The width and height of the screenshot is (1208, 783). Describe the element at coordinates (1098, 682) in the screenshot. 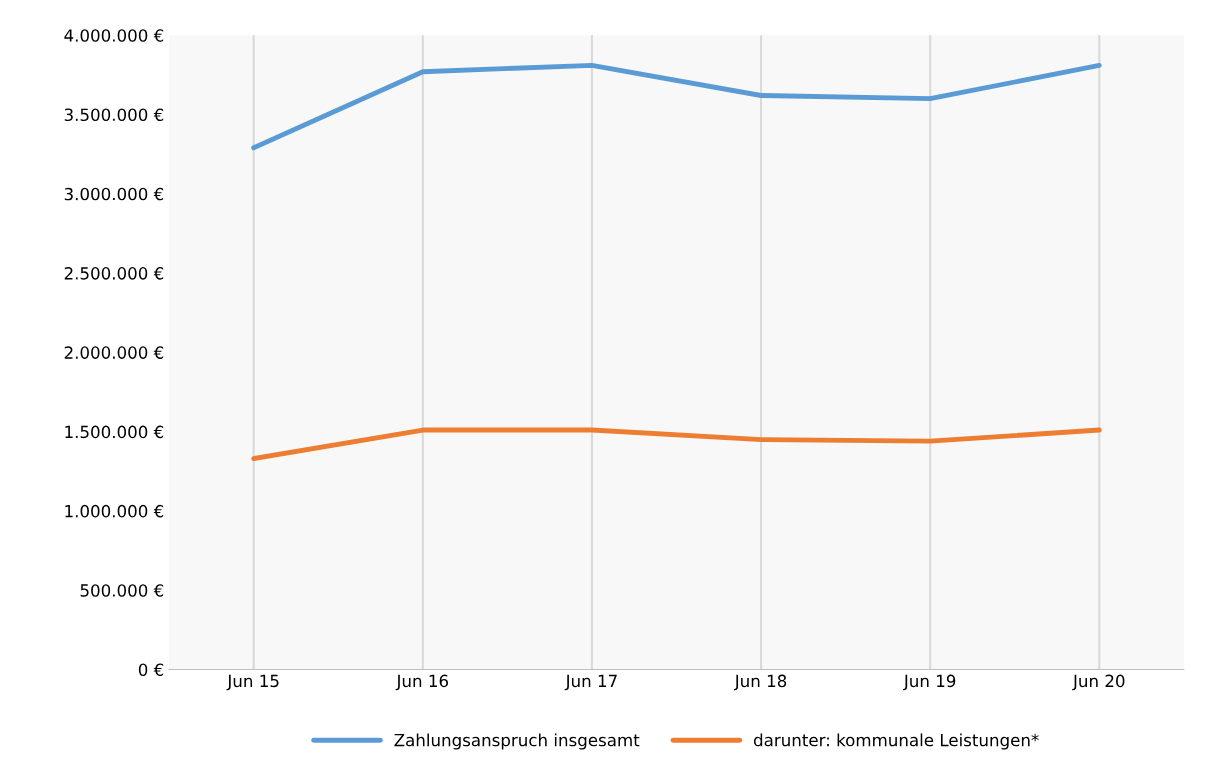

I see `x-tick-label: Jun 20` at that location.